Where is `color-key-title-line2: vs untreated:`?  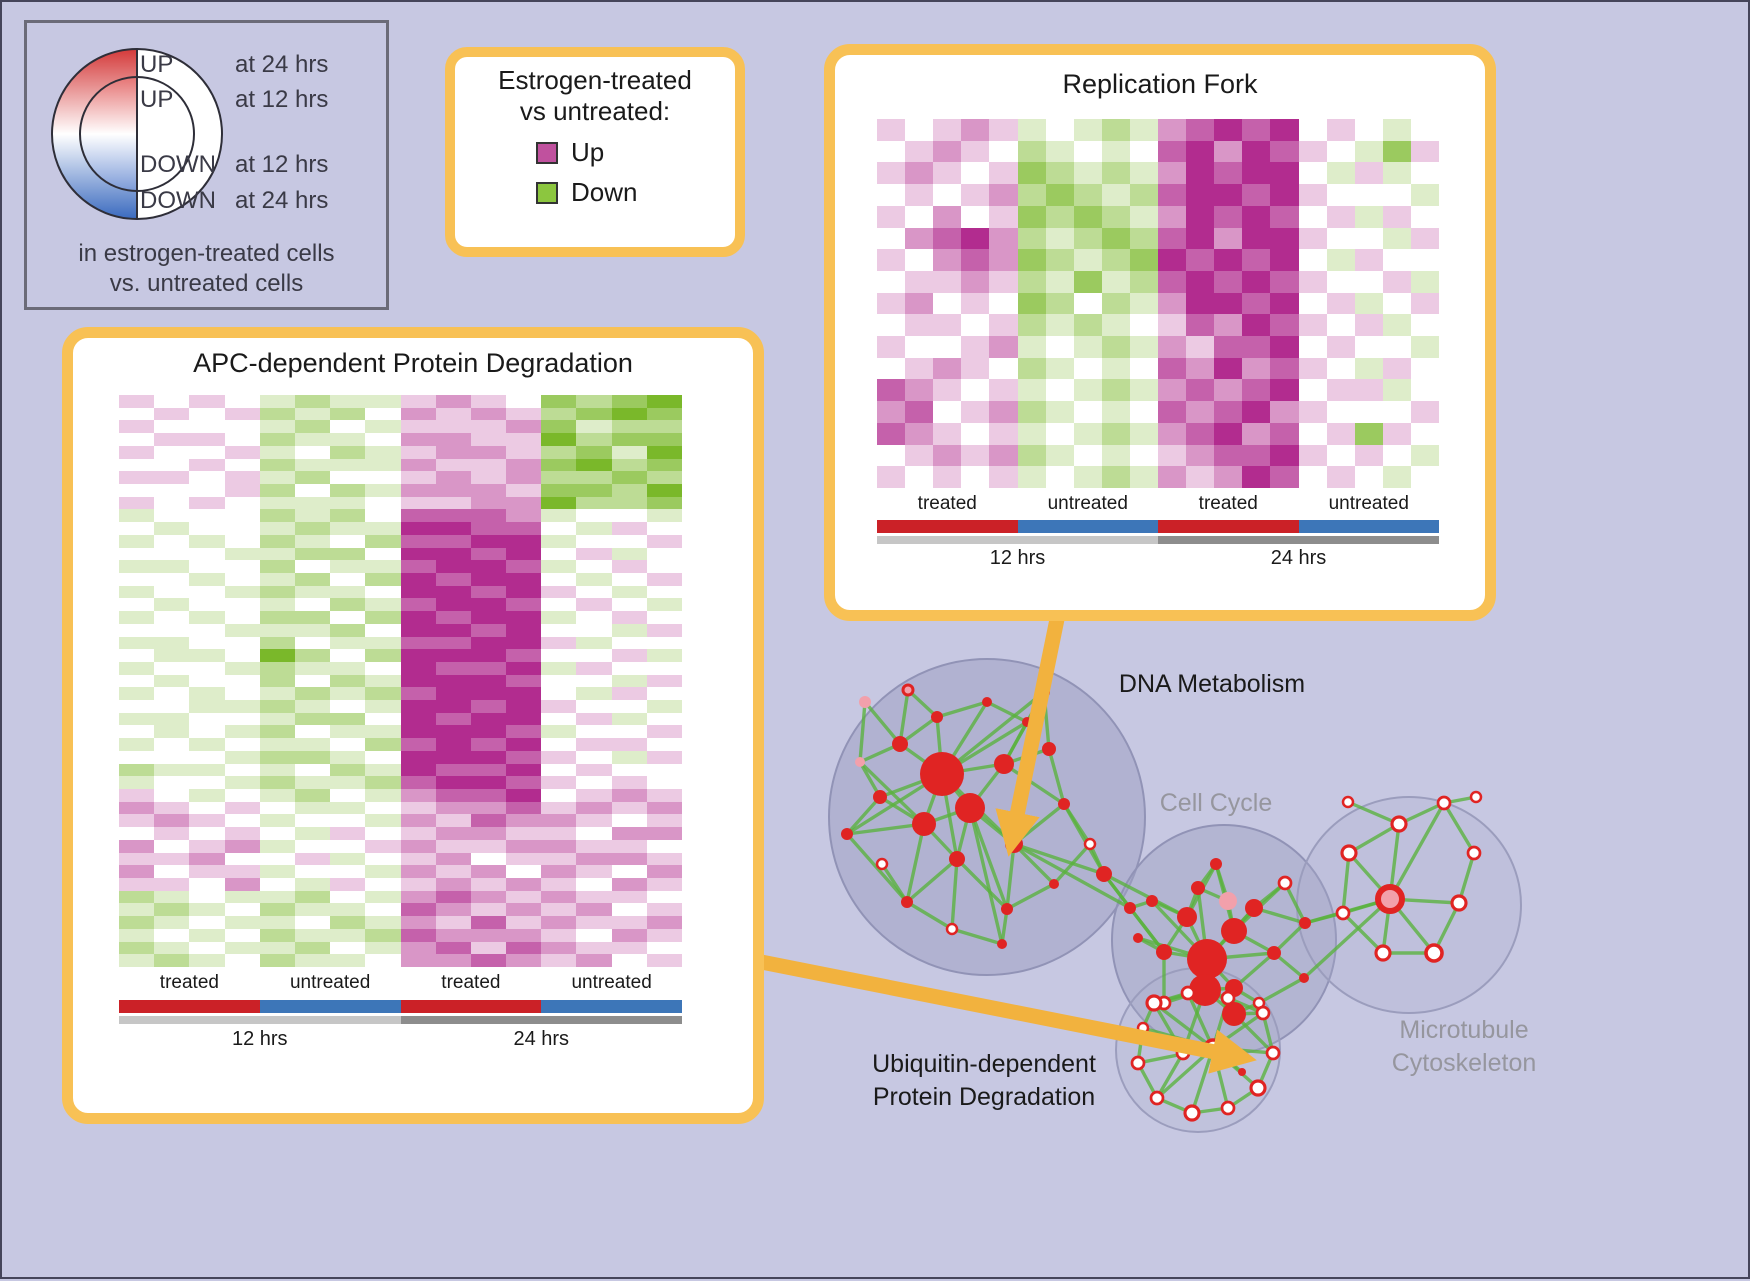 color-key-title-line2: vs untreated: is located at coordinates (595, 111).